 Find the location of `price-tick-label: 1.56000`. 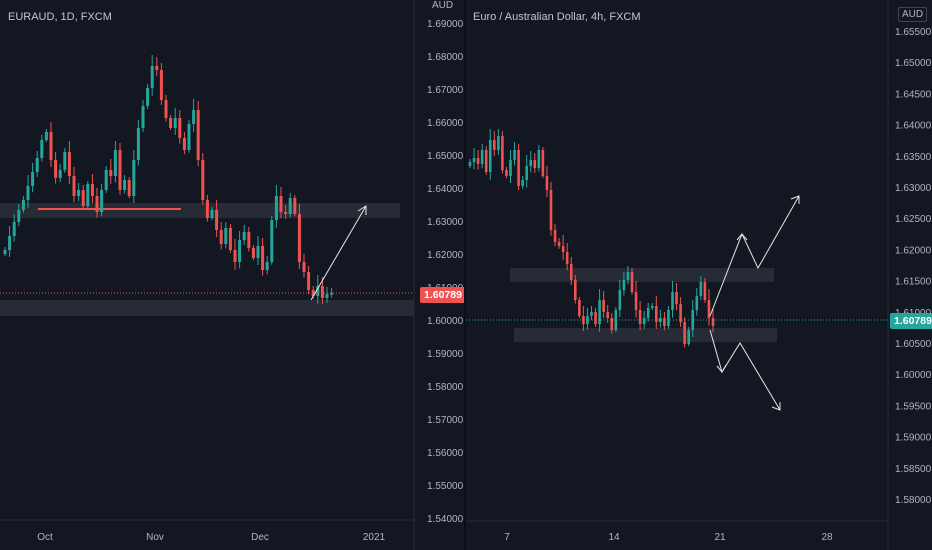

price-tick-label: 1.56000 is located at coordinates (445, 453).